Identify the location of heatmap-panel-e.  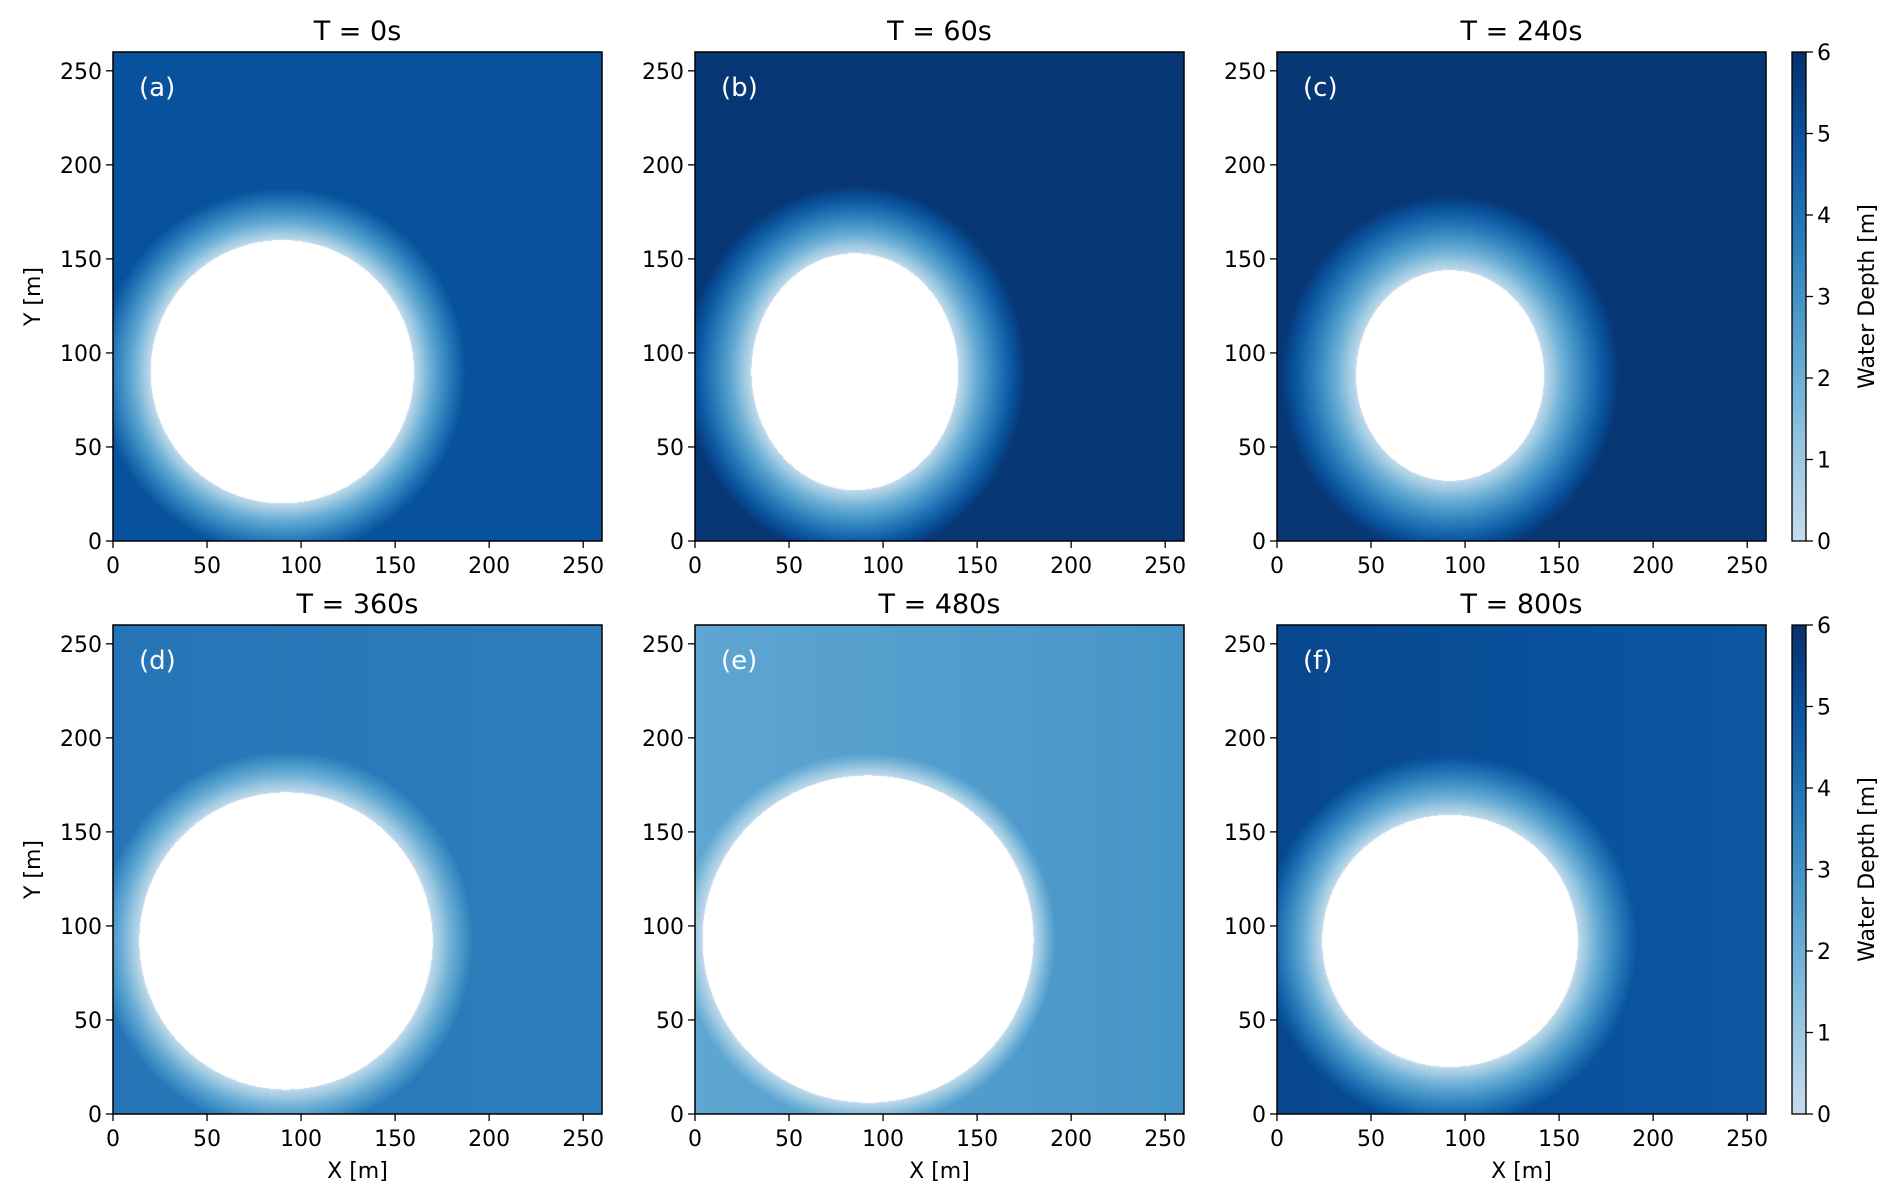
(939, 869).